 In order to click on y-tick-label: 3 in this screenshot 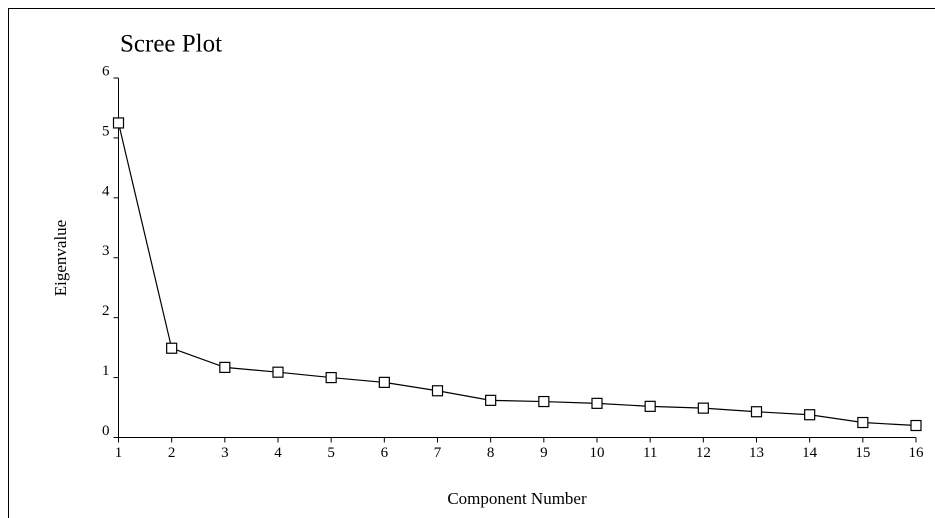, I will do `click(106, 251)`.